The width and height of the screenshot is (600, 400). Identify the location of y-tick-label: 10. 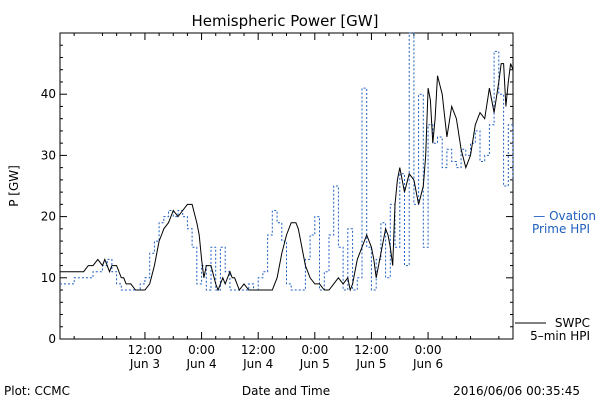
(48, 278).